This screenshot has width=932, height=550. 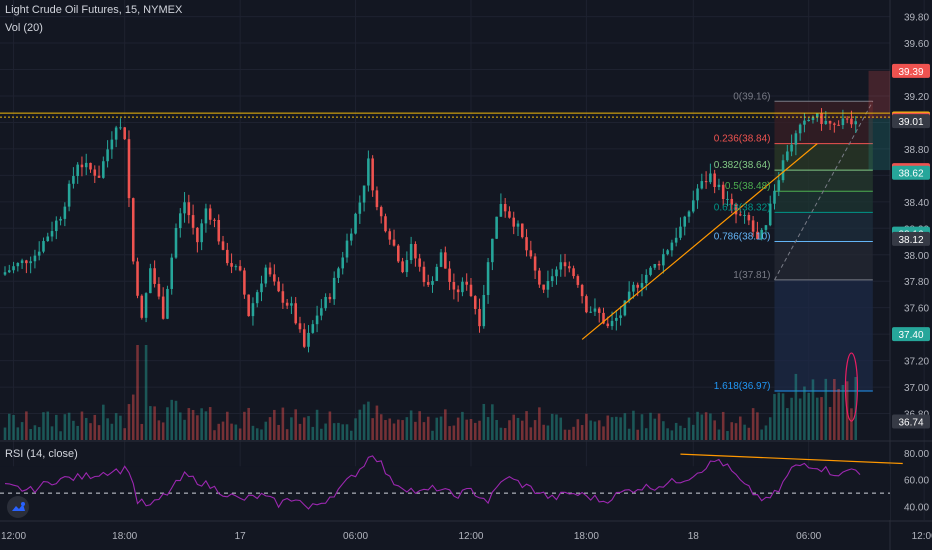 What do you see at coordinates (808, 536) in the screenshot?
I see `time-axis-tick-label: 06:00` at bounding box center [808, 536].